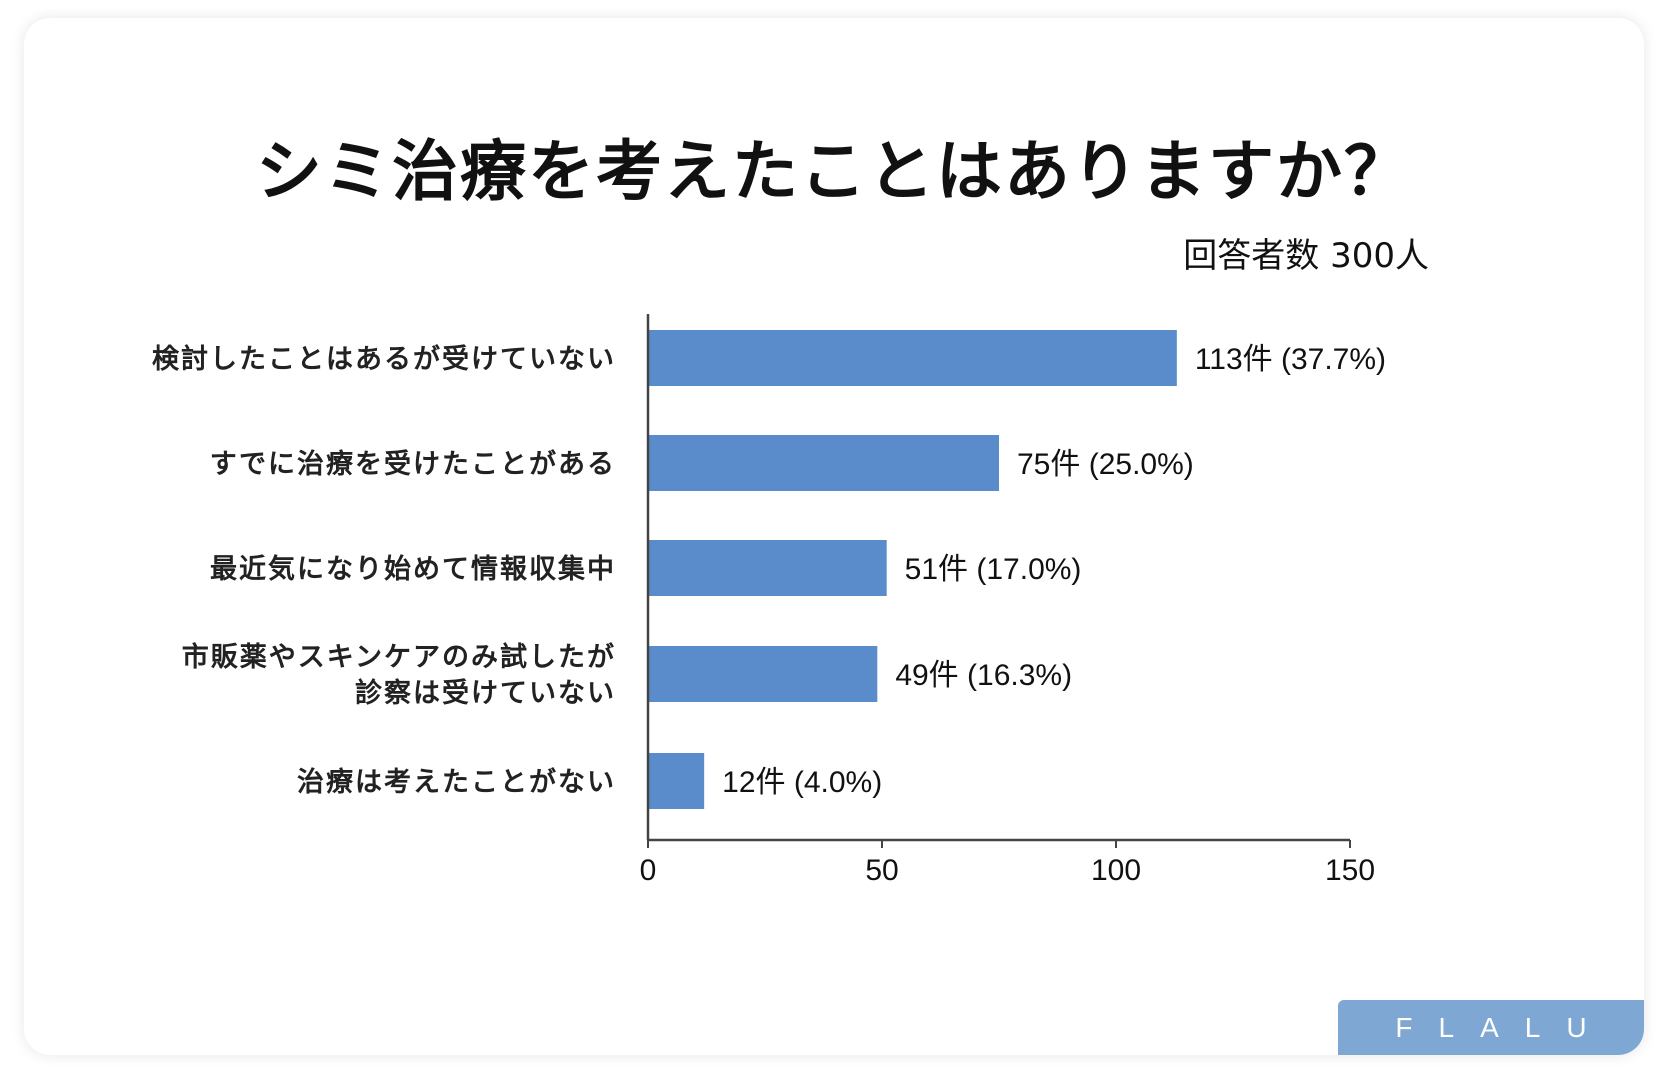  What do you see at coordinates (881, 870) in the screenshot?
I see `x-tick-label: 50` at bounding box center [881, 870].